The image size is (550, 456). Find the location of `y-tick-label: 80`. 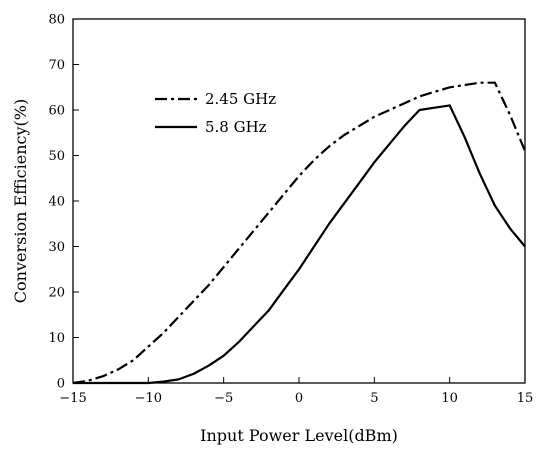

y-tick-label: 80 is located at coordinates (56, 20).